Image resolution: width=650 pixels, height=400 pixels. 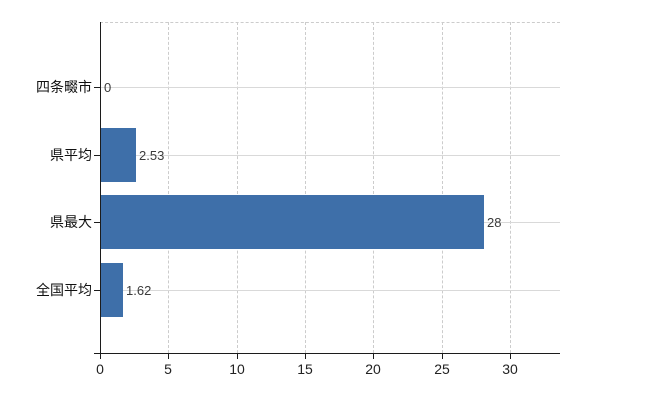 I want to click on x-tick-label: 5, so click(x=168, y=369).